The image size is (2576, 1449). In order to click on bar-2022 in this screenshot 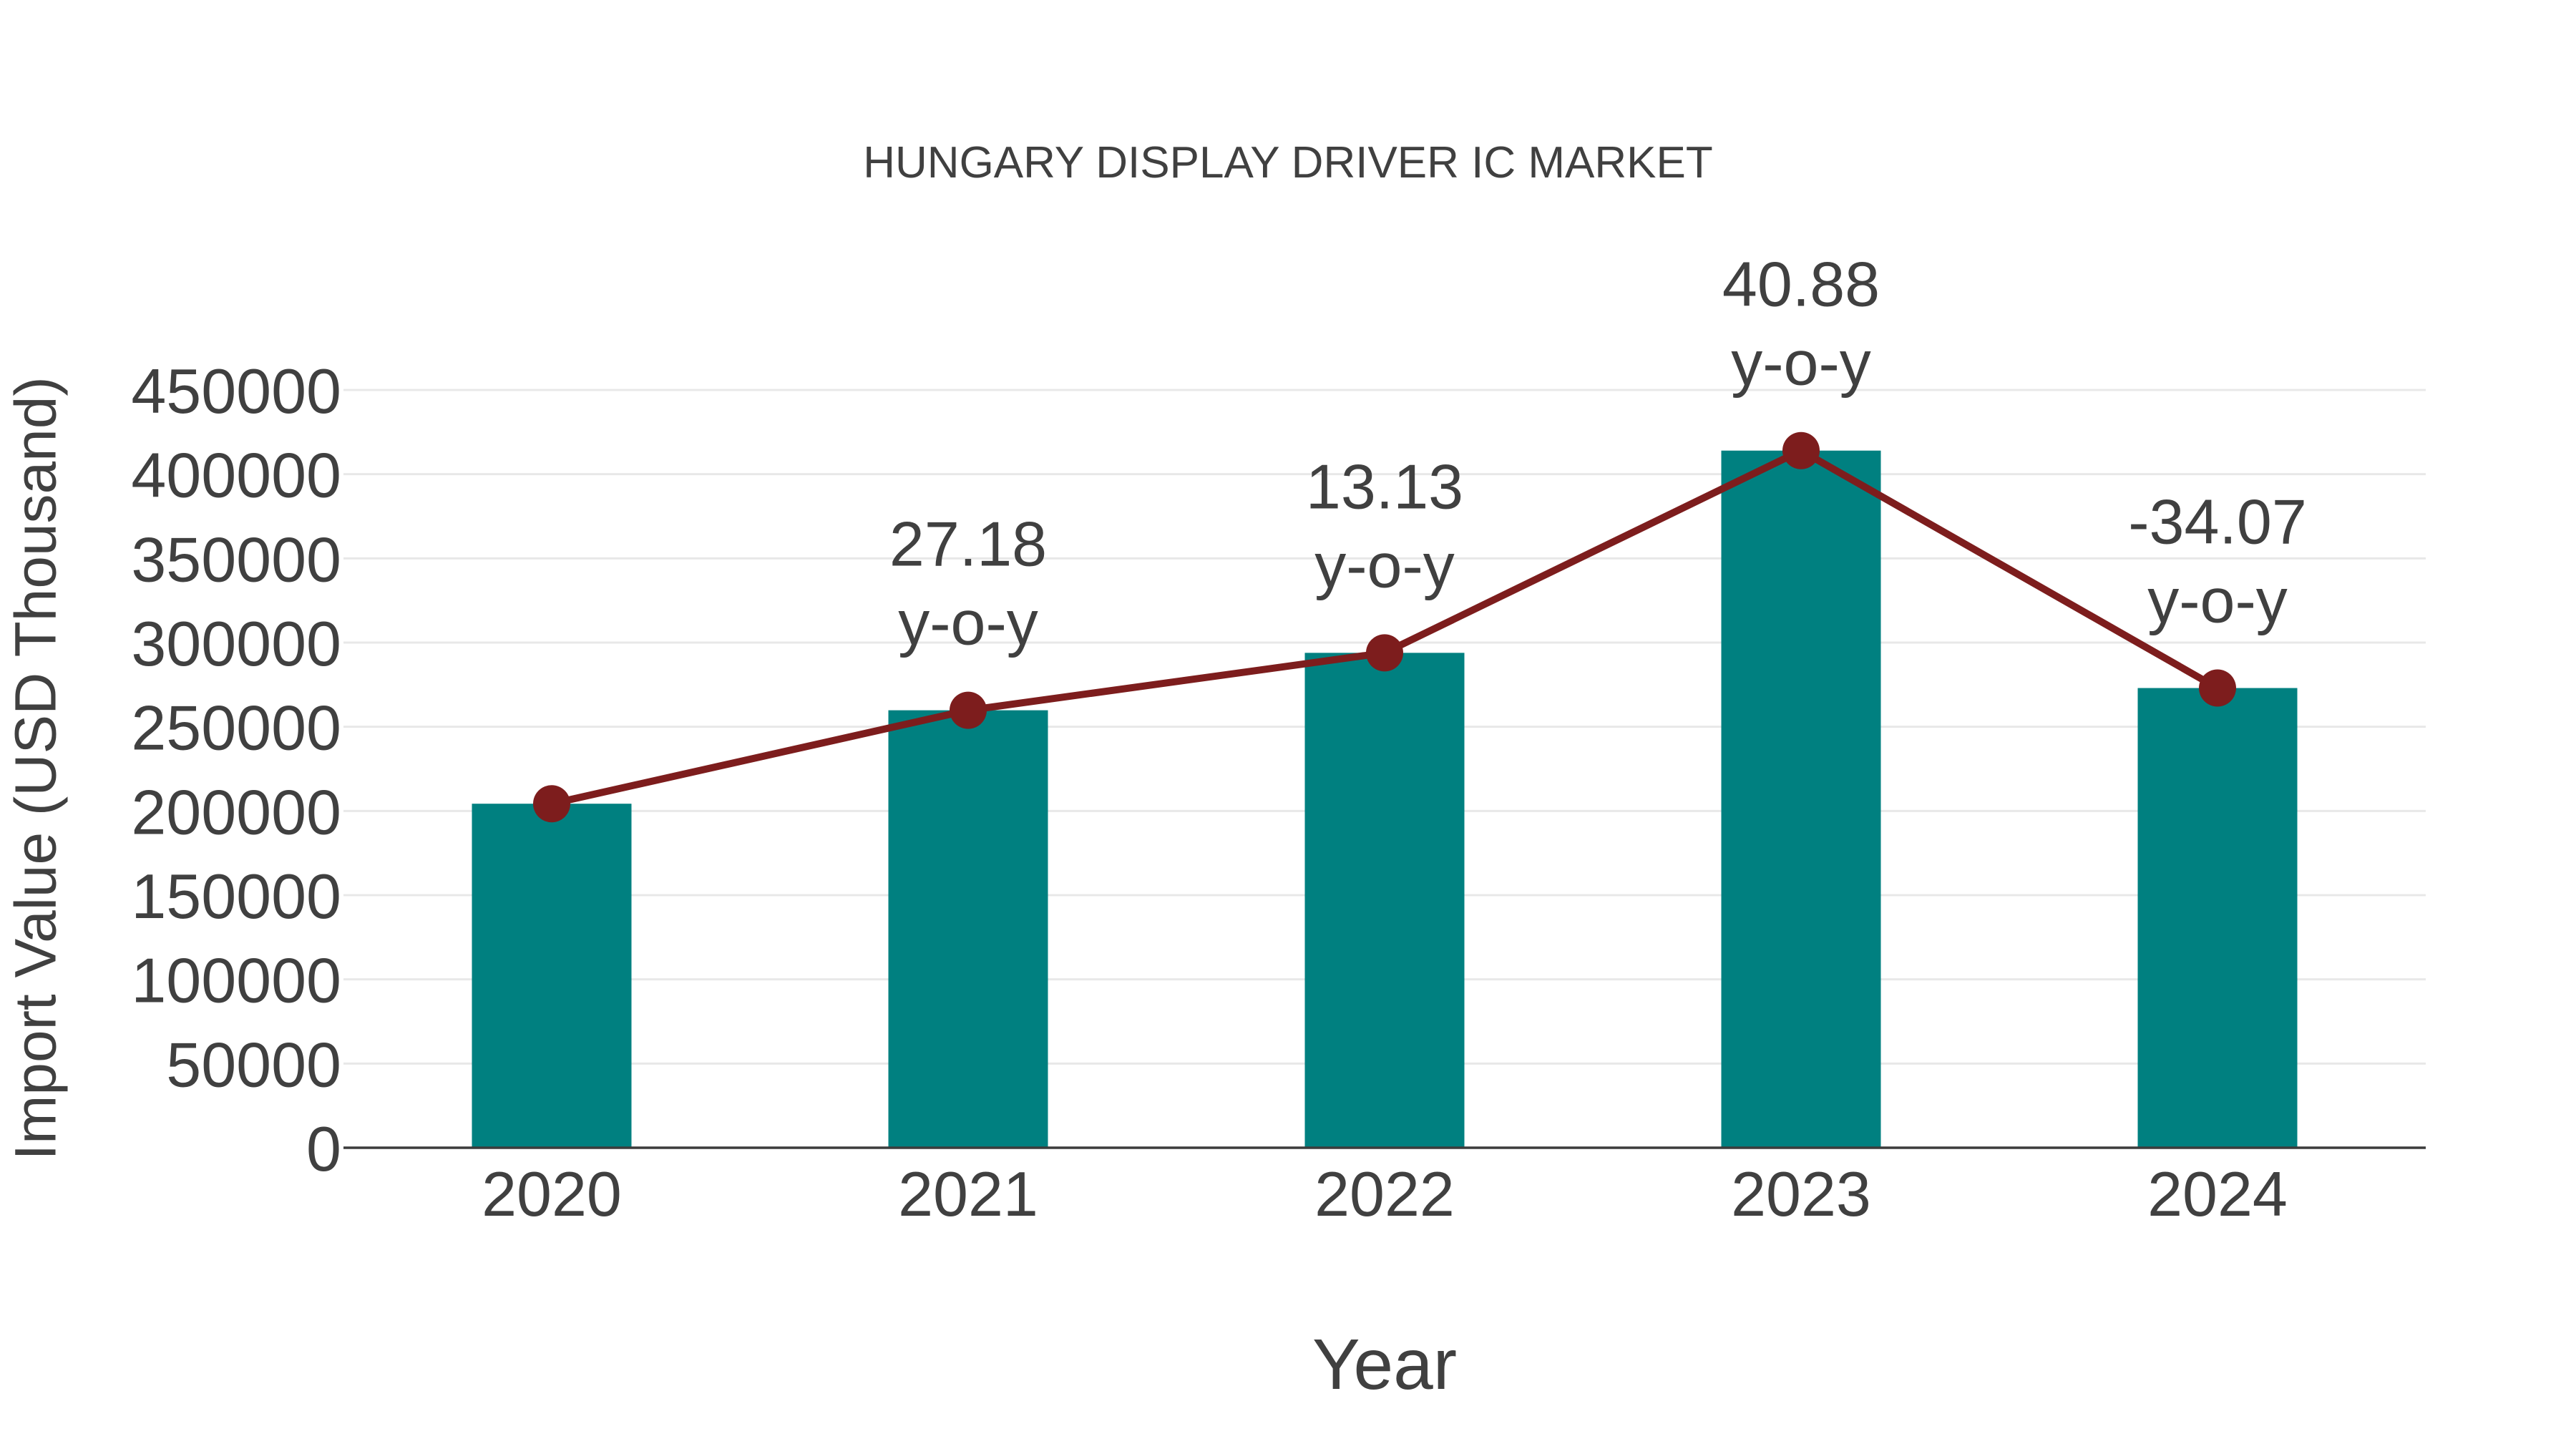, I will do `click(1384, 900)`.